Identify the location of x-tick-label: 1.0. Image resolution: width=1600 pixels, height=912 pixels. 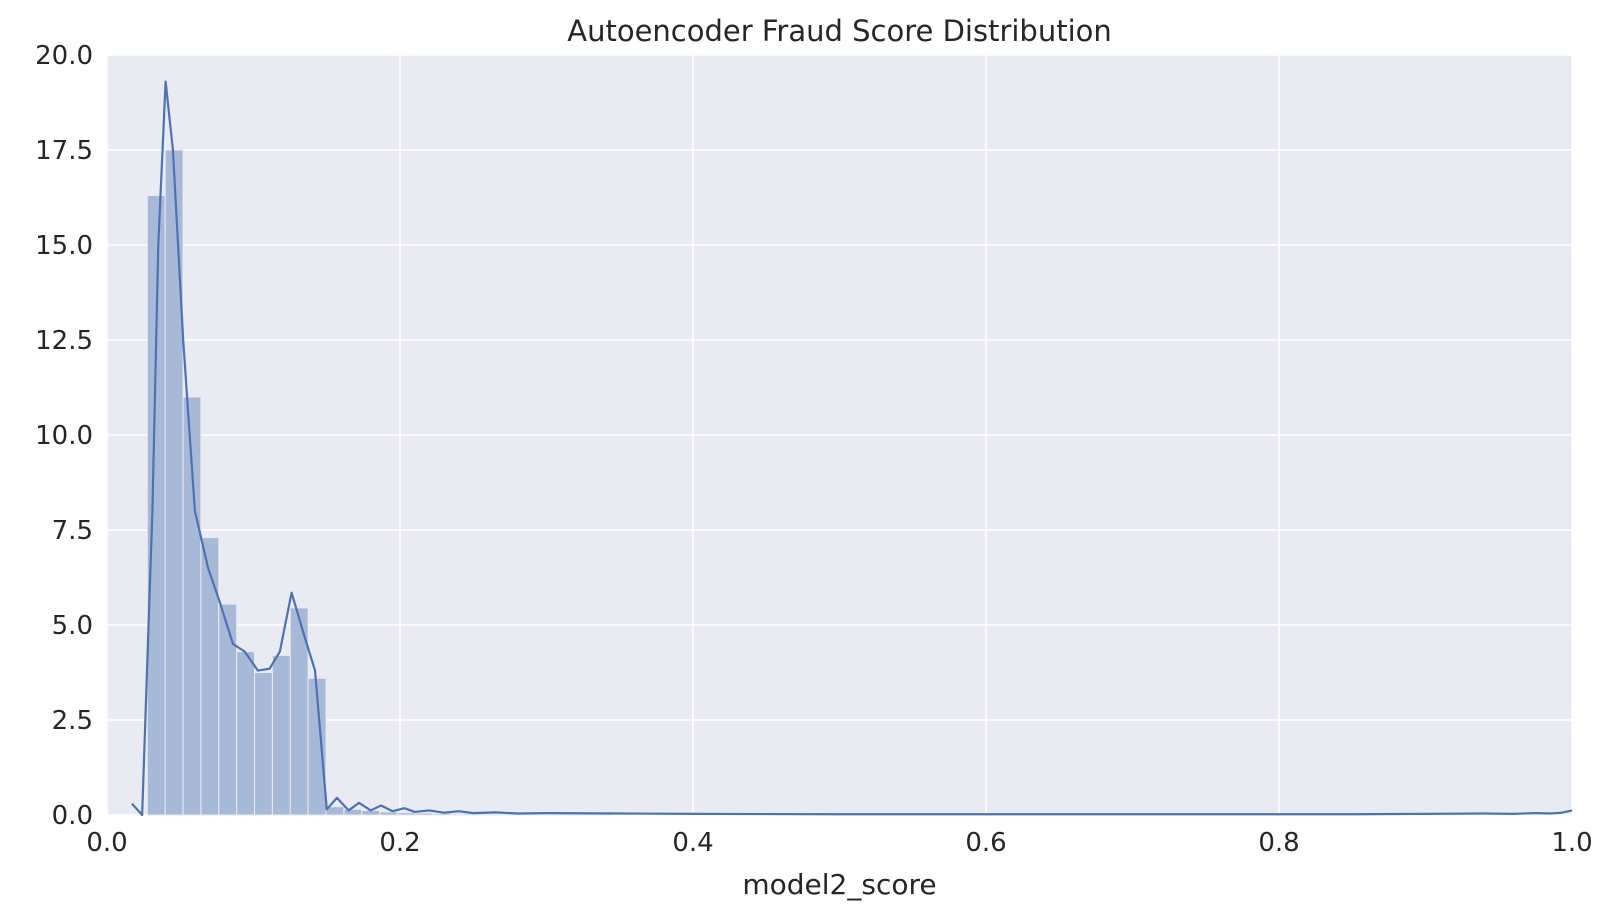
(1571, 843).